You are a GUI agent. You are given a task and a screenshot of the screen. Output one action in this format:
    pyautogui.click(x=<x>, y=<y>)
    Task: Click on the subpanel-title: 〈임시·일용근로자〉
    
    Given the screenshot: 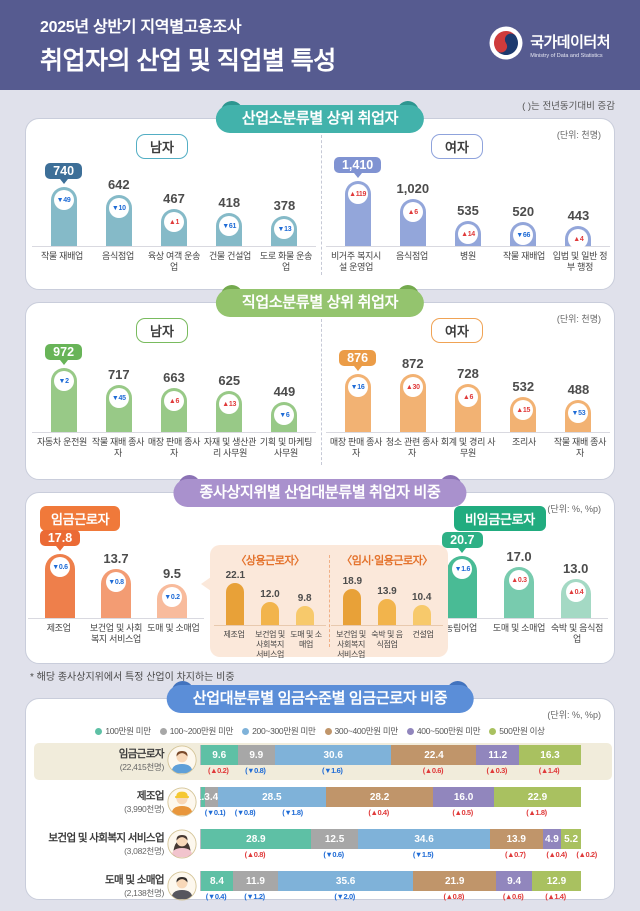 What is the action you would take?
    pyautogui.click(x=387, y=561)
    